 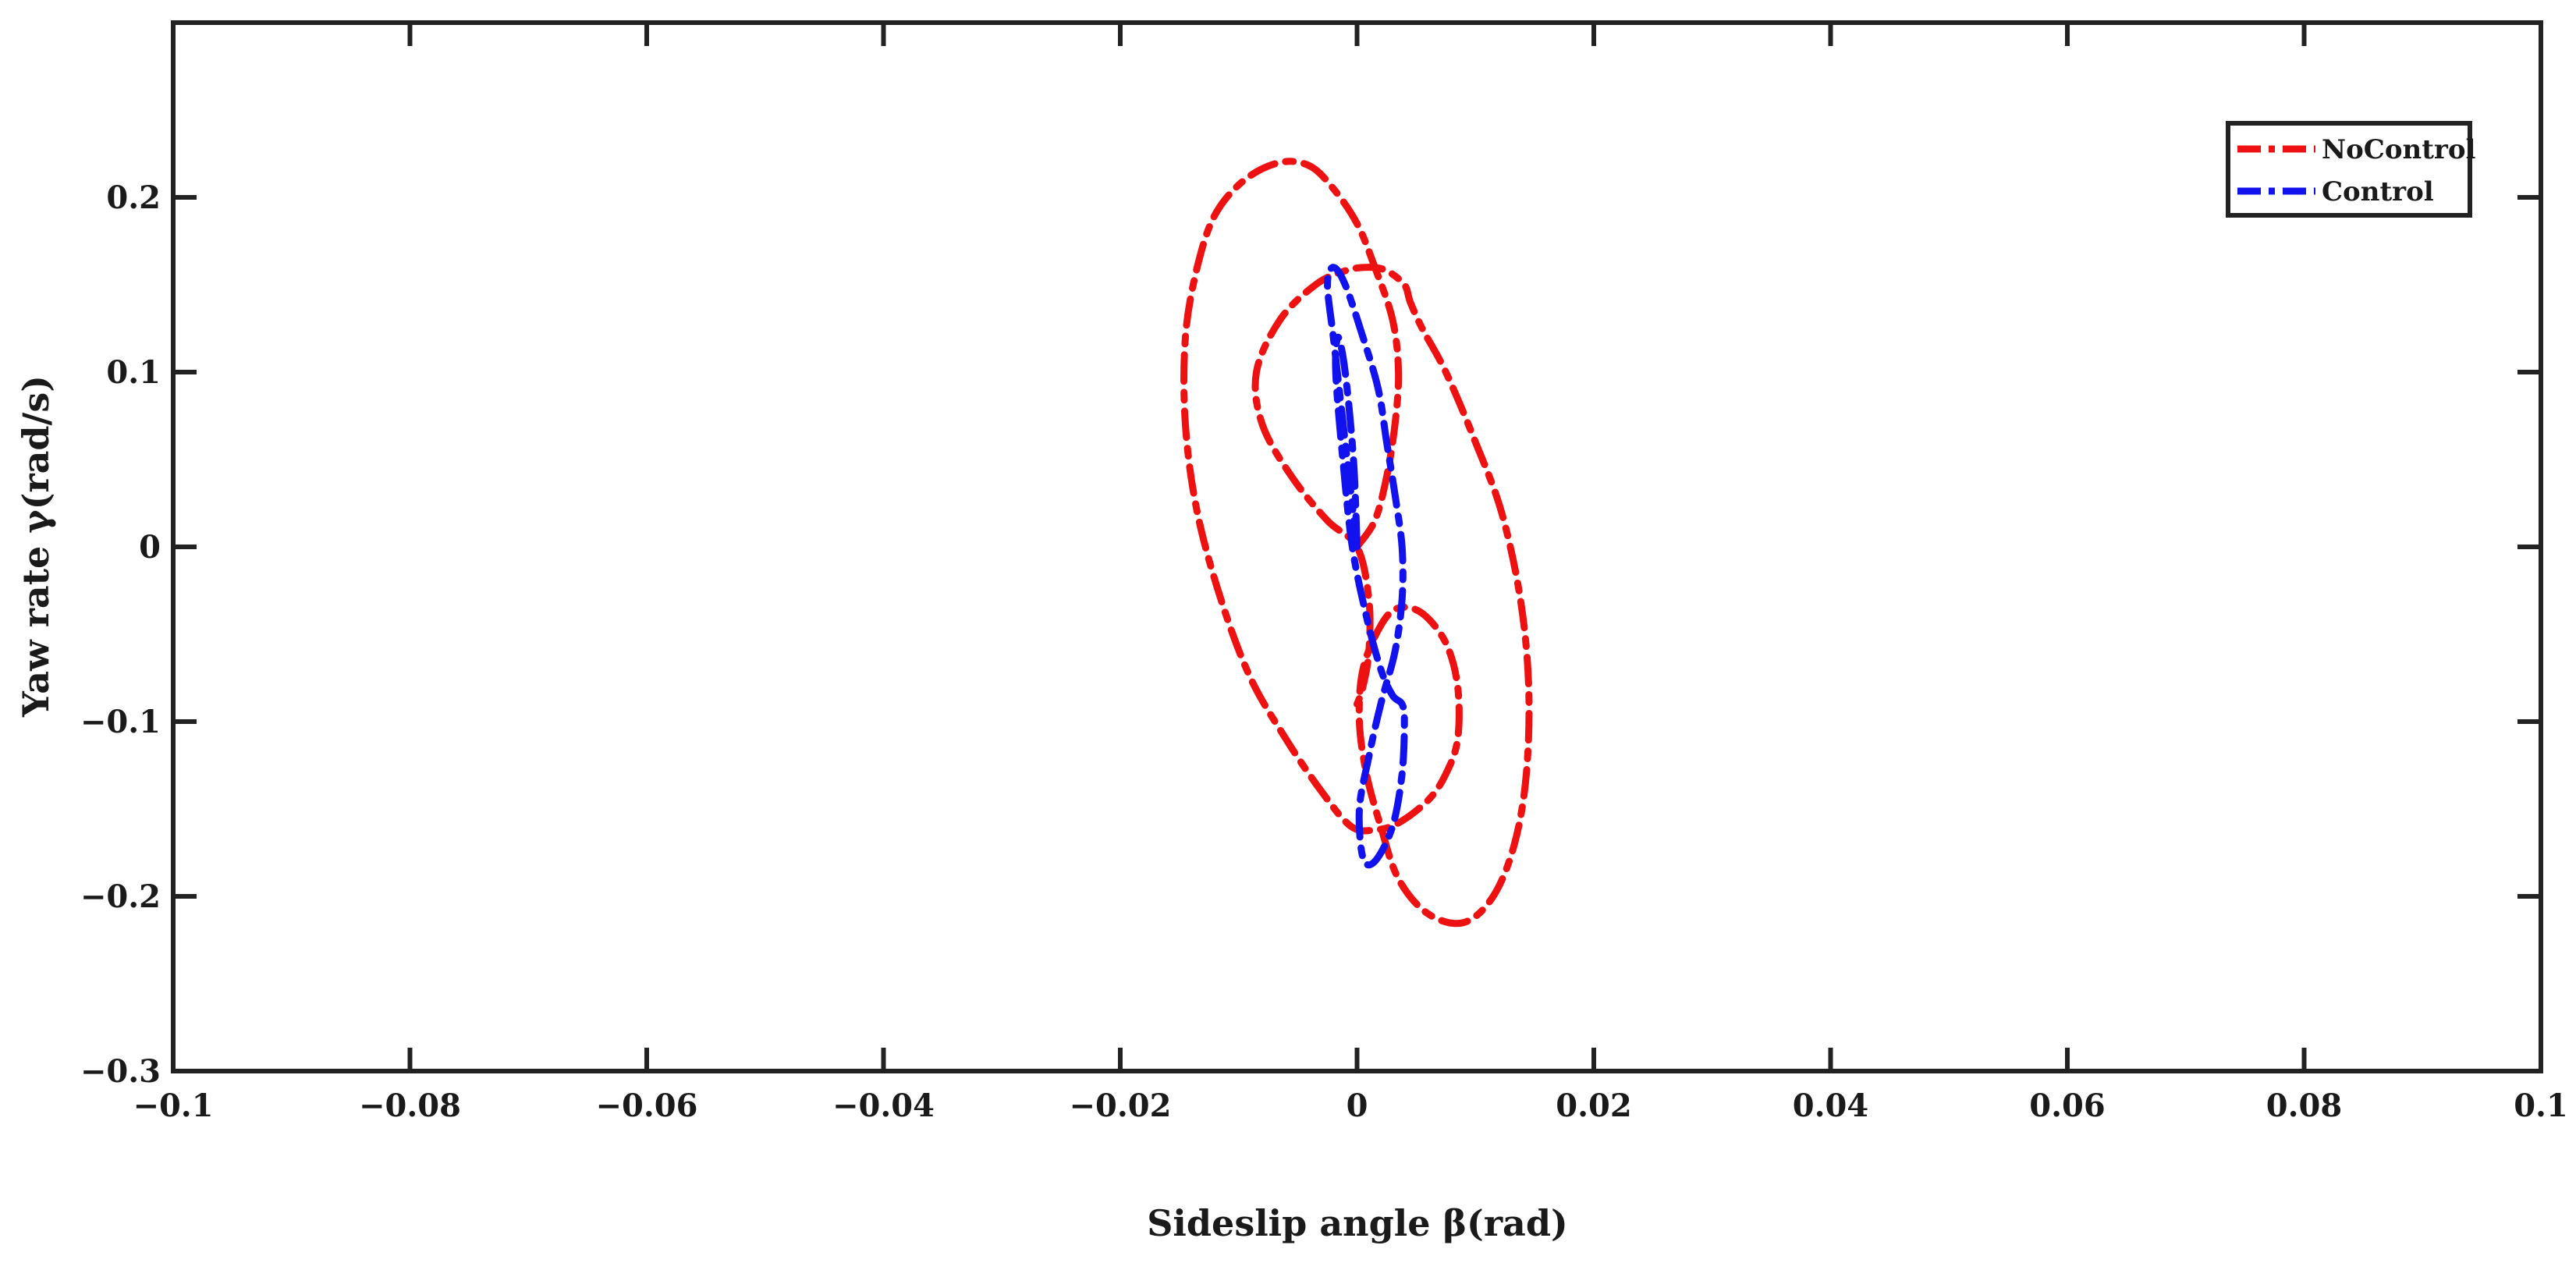 I want to click on x-tick-label: −0.08, so click(x=410, y=1105).